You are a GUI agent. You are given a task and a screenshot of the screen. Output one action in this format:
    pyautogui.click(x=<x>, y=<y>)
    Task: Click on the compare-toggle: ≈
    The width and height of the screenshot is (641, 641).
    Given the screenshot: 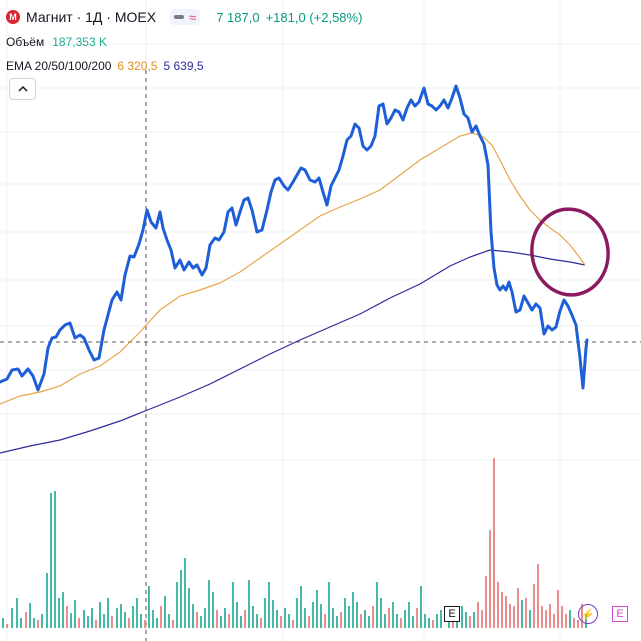 What is the action you would take?
    pyautogui.click(x=185, y=17)
    